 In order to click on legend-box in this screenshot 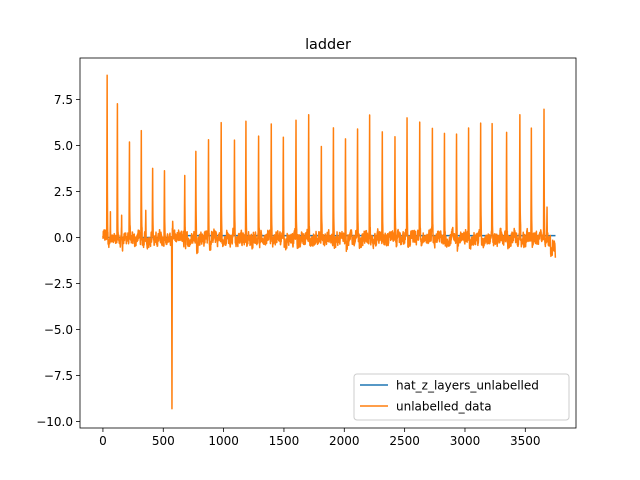, I will do `click(461, 397)`.